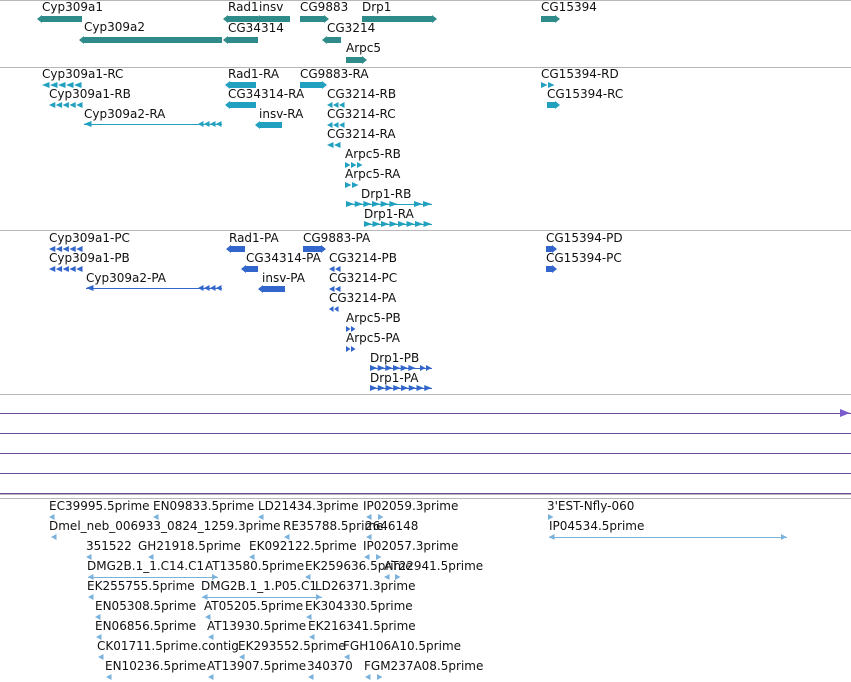  What do you see at coordinates (89, 238) in the screenshot?
I see `protein-label: Cyp309a1-PC` at bounding box center [89, 238].